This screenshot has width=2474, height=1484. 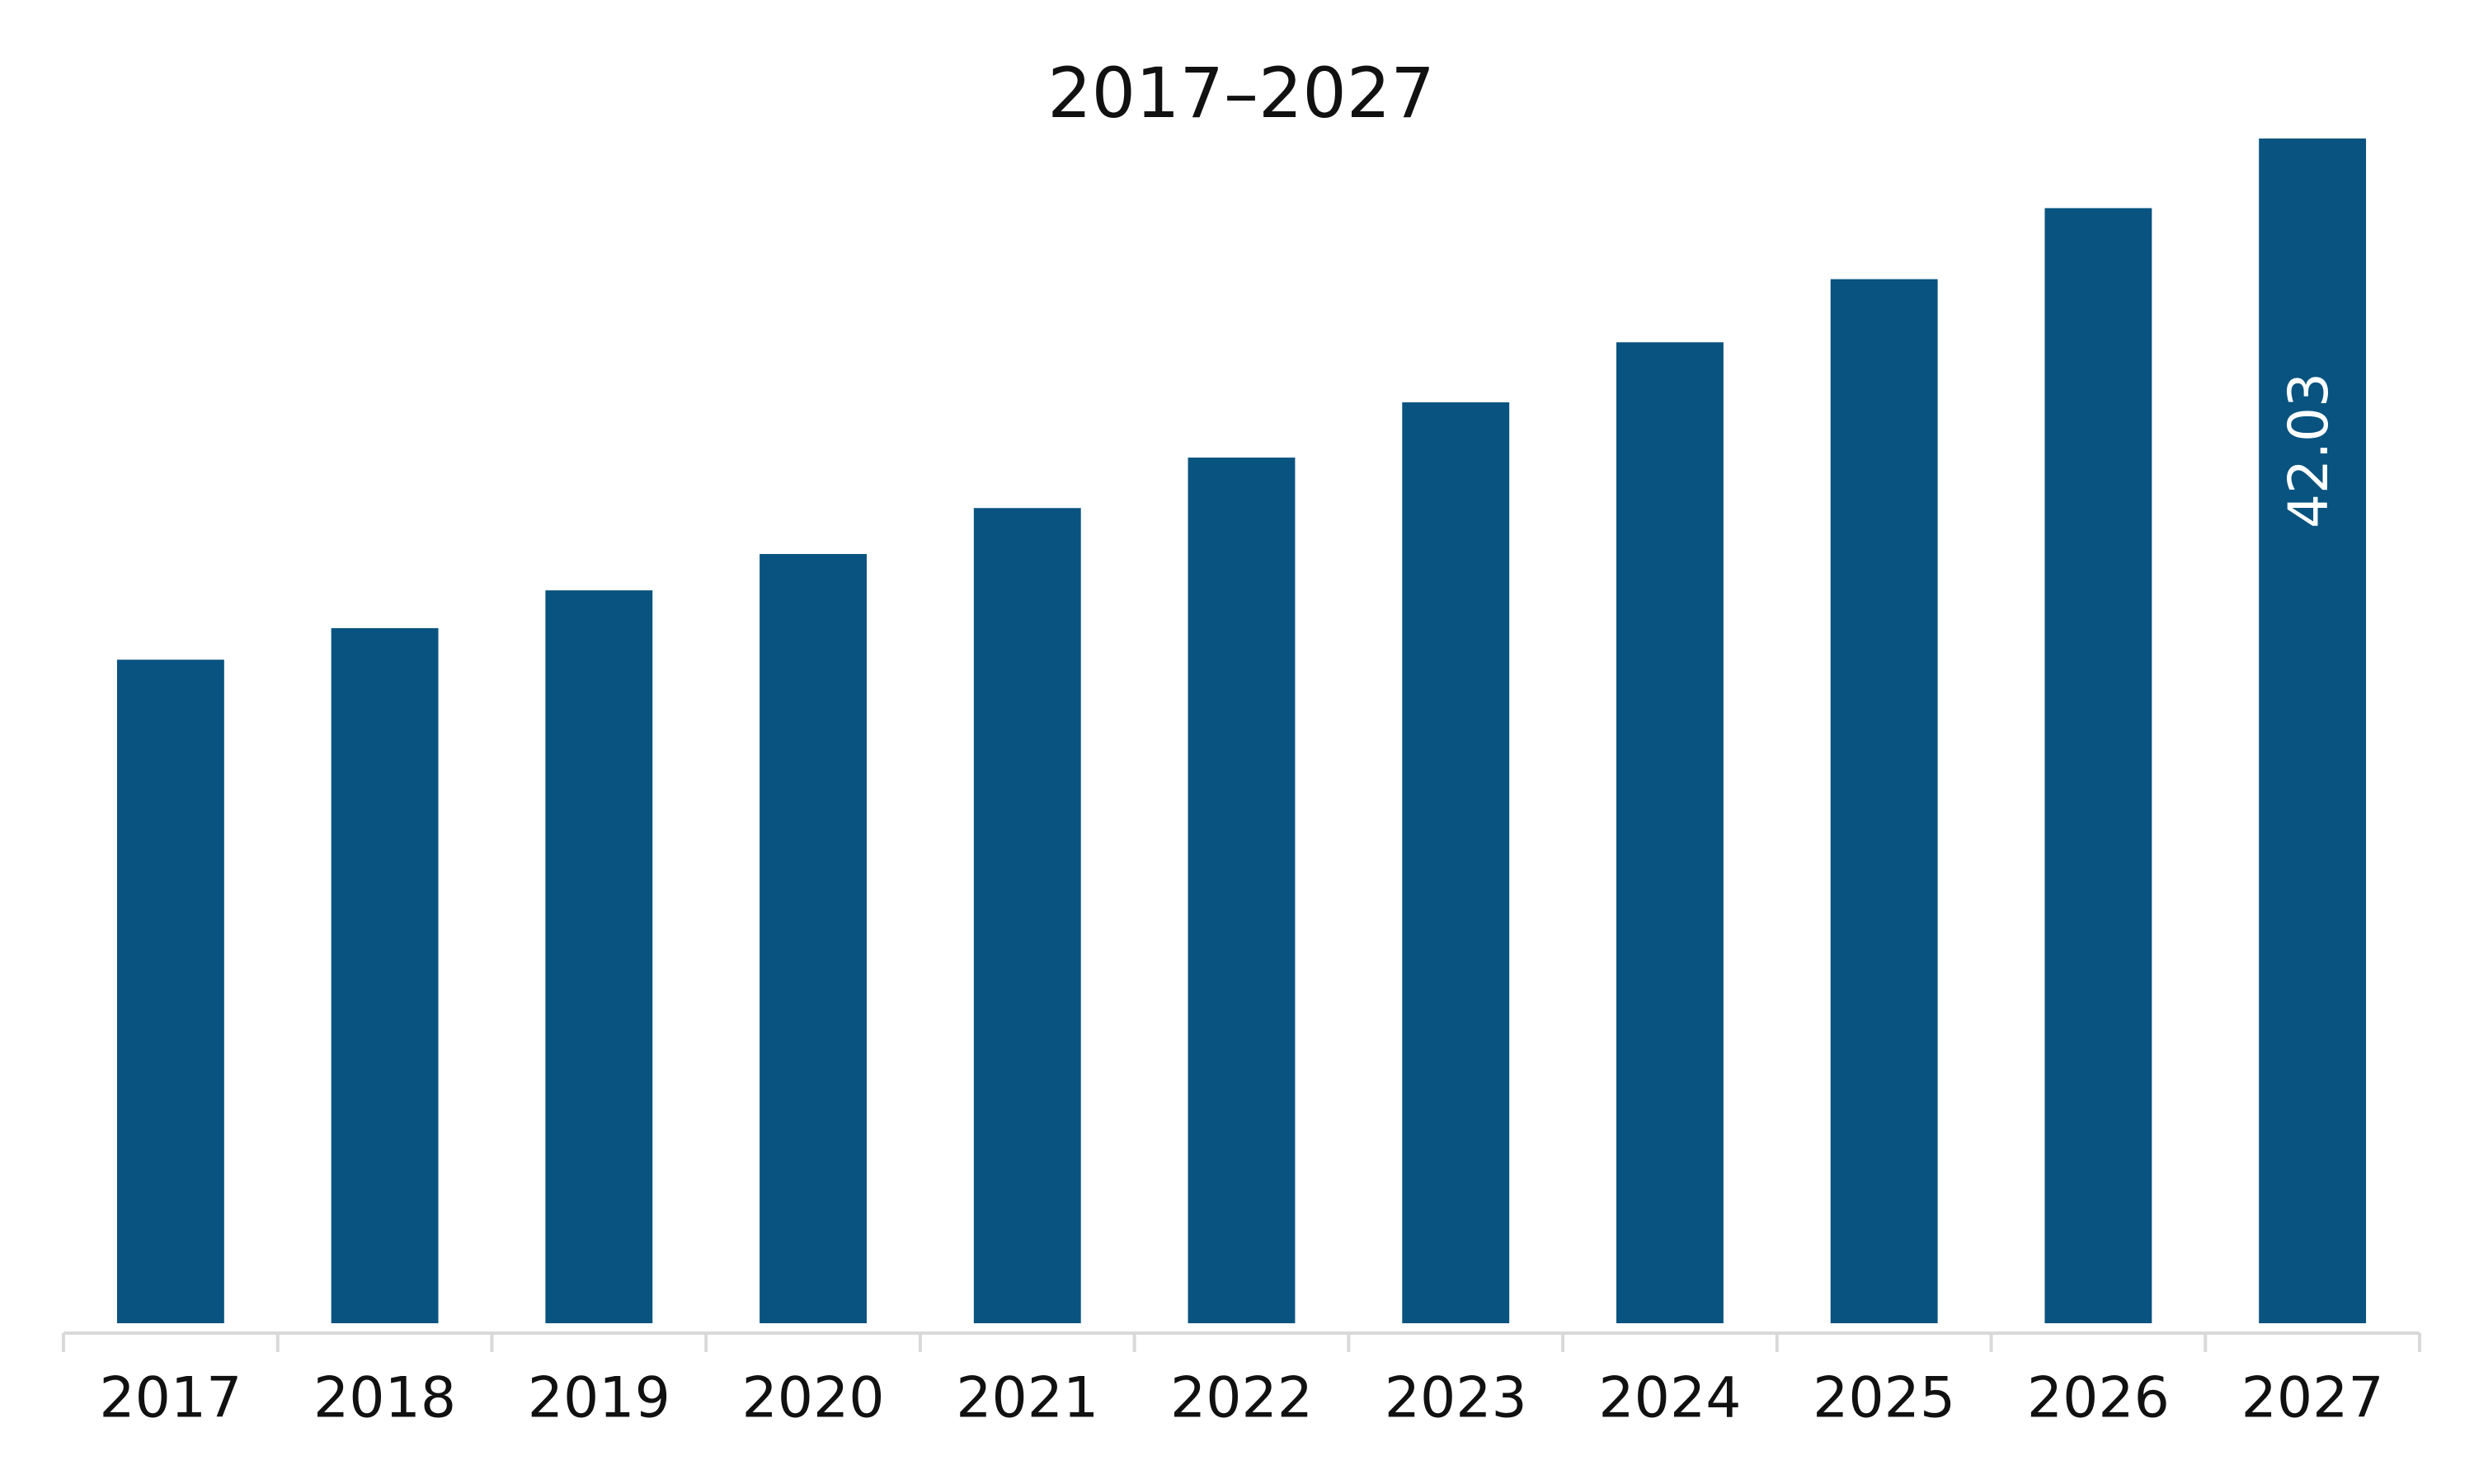 What do you see at coordinates (2308, 450) in the screenshot?
I see `value-label: 42.03` at bounding box center [2308, 450].